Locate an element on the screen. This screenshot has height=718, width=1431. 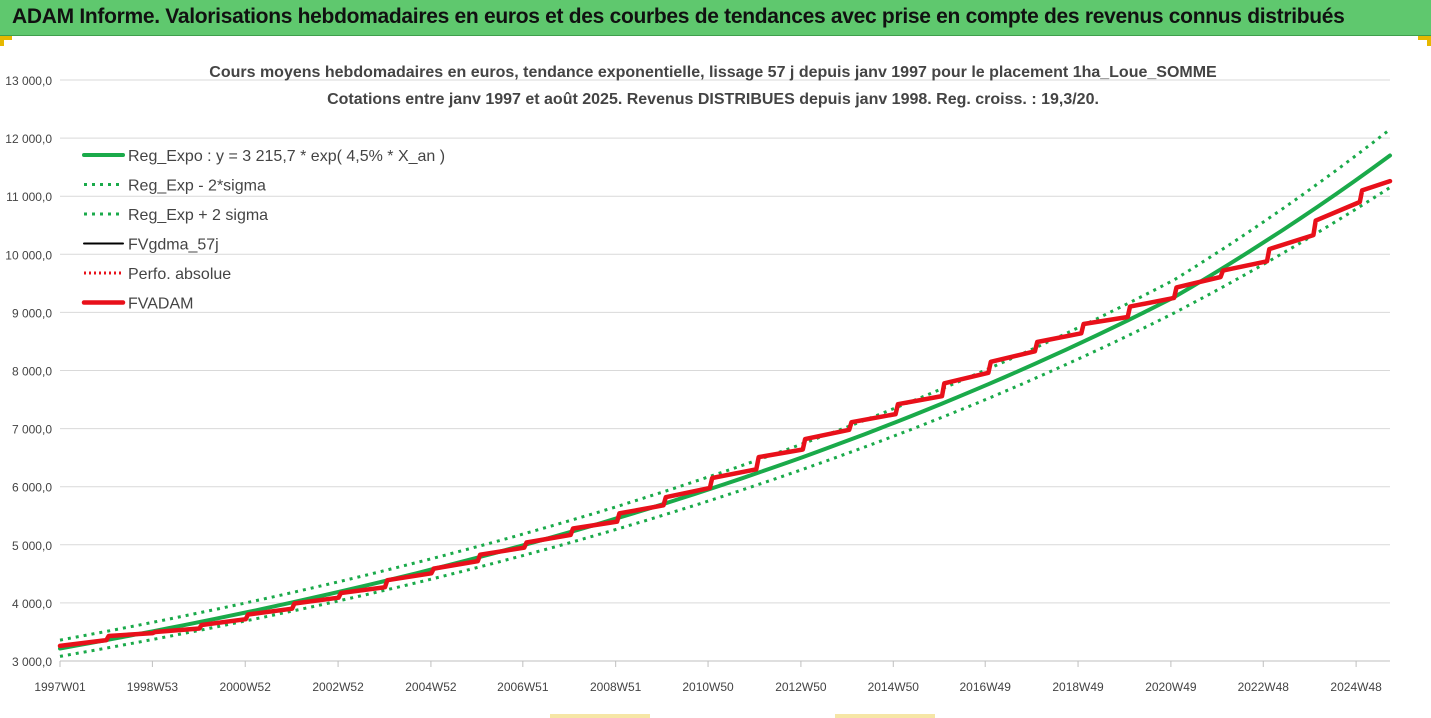
y-tick-label: 6 000,0 is located at coordinates (32, 488).